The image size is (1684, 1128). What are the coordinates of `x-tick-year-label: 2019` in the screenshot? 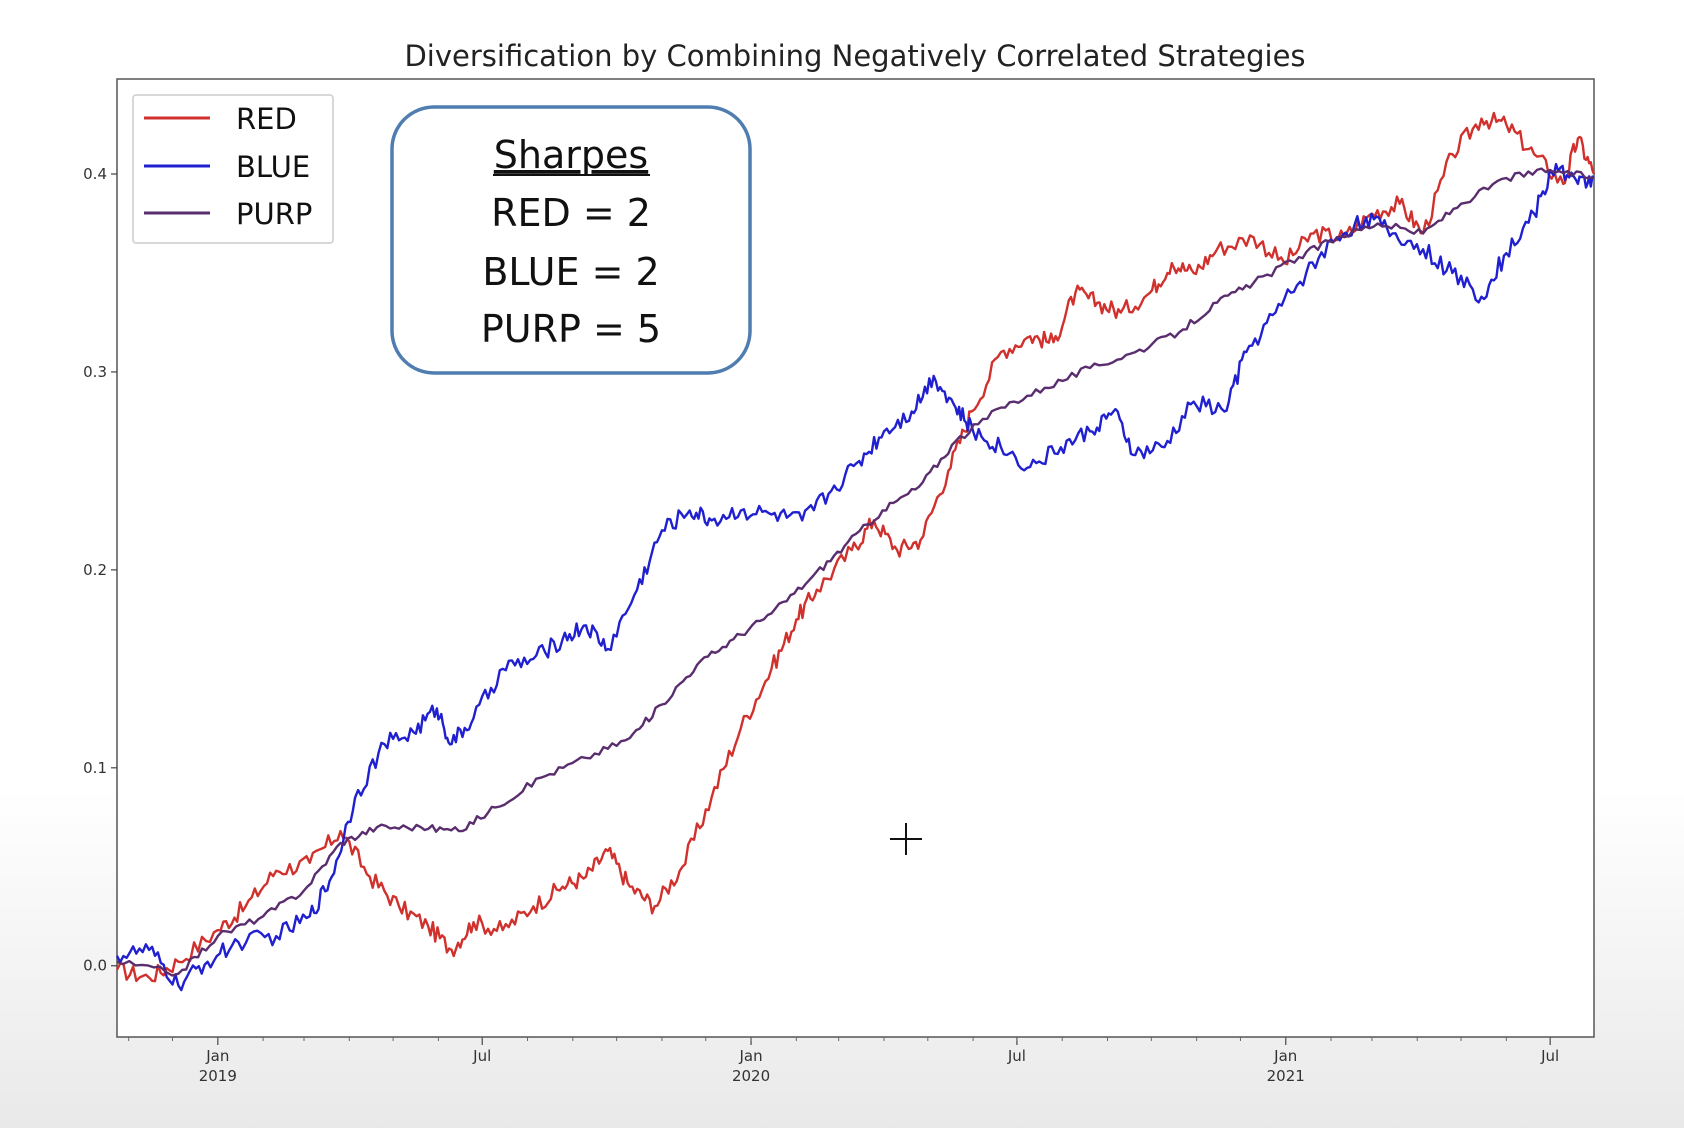 It's located at (218, 1076).